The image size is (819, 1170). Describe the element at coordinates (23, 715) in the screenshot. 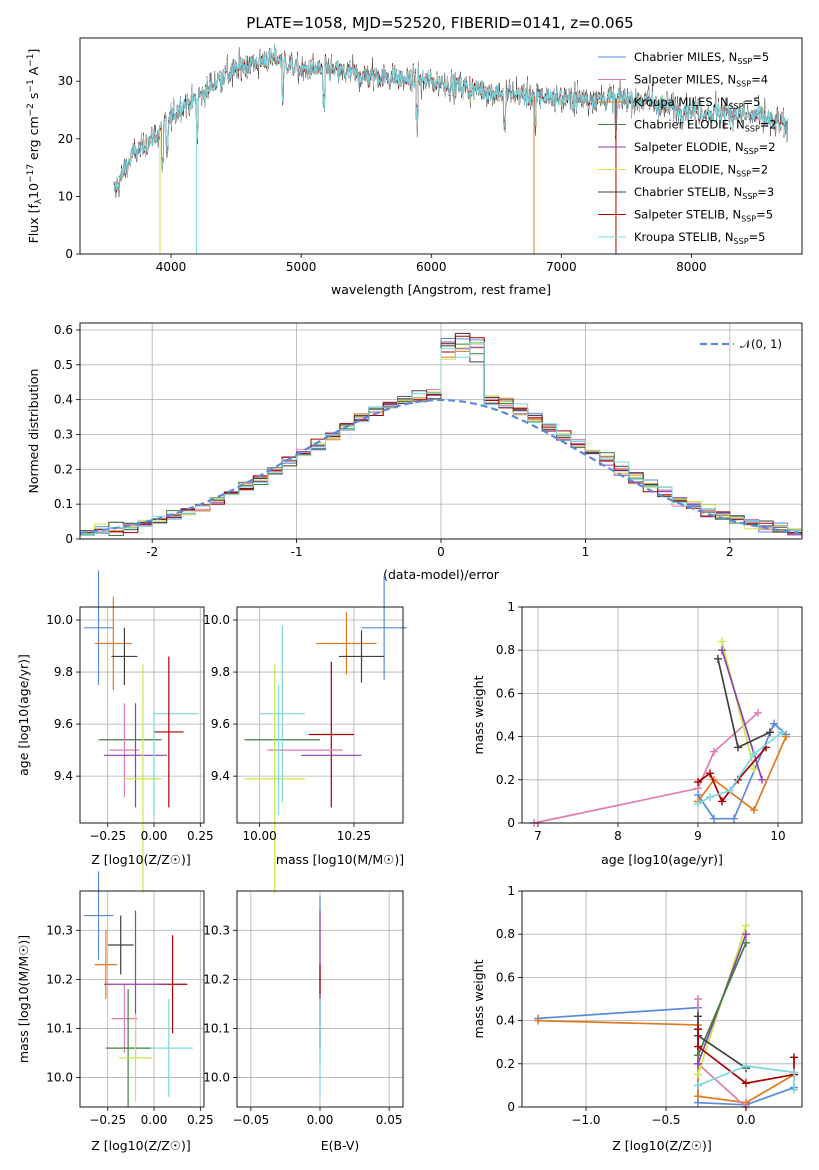

I see `y-axis-label: age [log10(age/yr)]` at that location.